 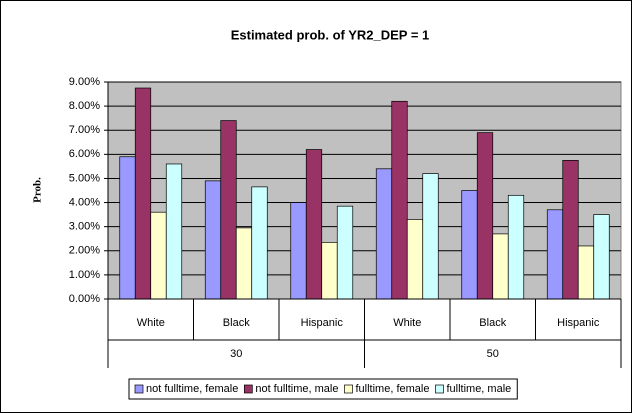 What do you see at coordinates (84, 154) in the screenshot?
I see `y-tick-label: 6.00%` at bounding box center [84, 154].